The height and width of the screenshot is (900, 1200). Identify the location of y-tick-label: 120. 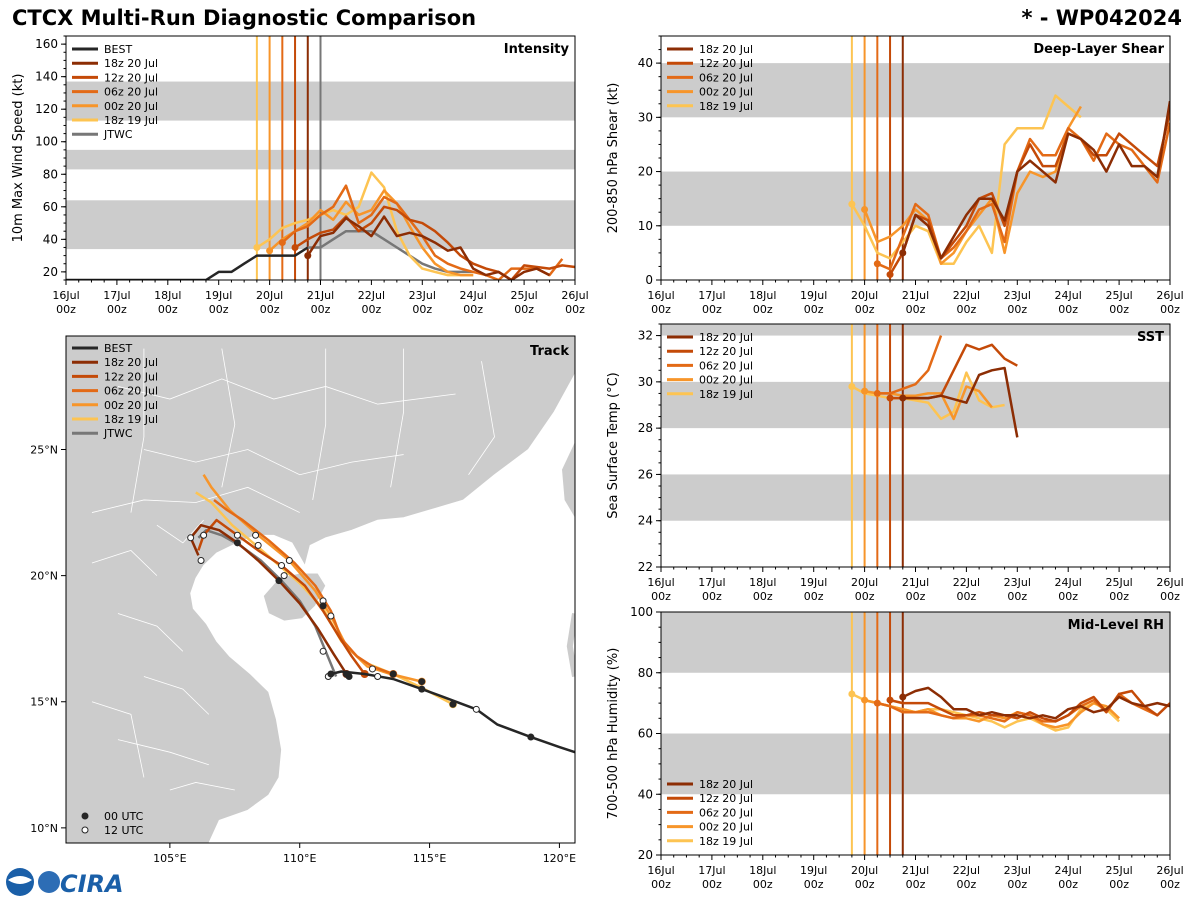
(46, 109).